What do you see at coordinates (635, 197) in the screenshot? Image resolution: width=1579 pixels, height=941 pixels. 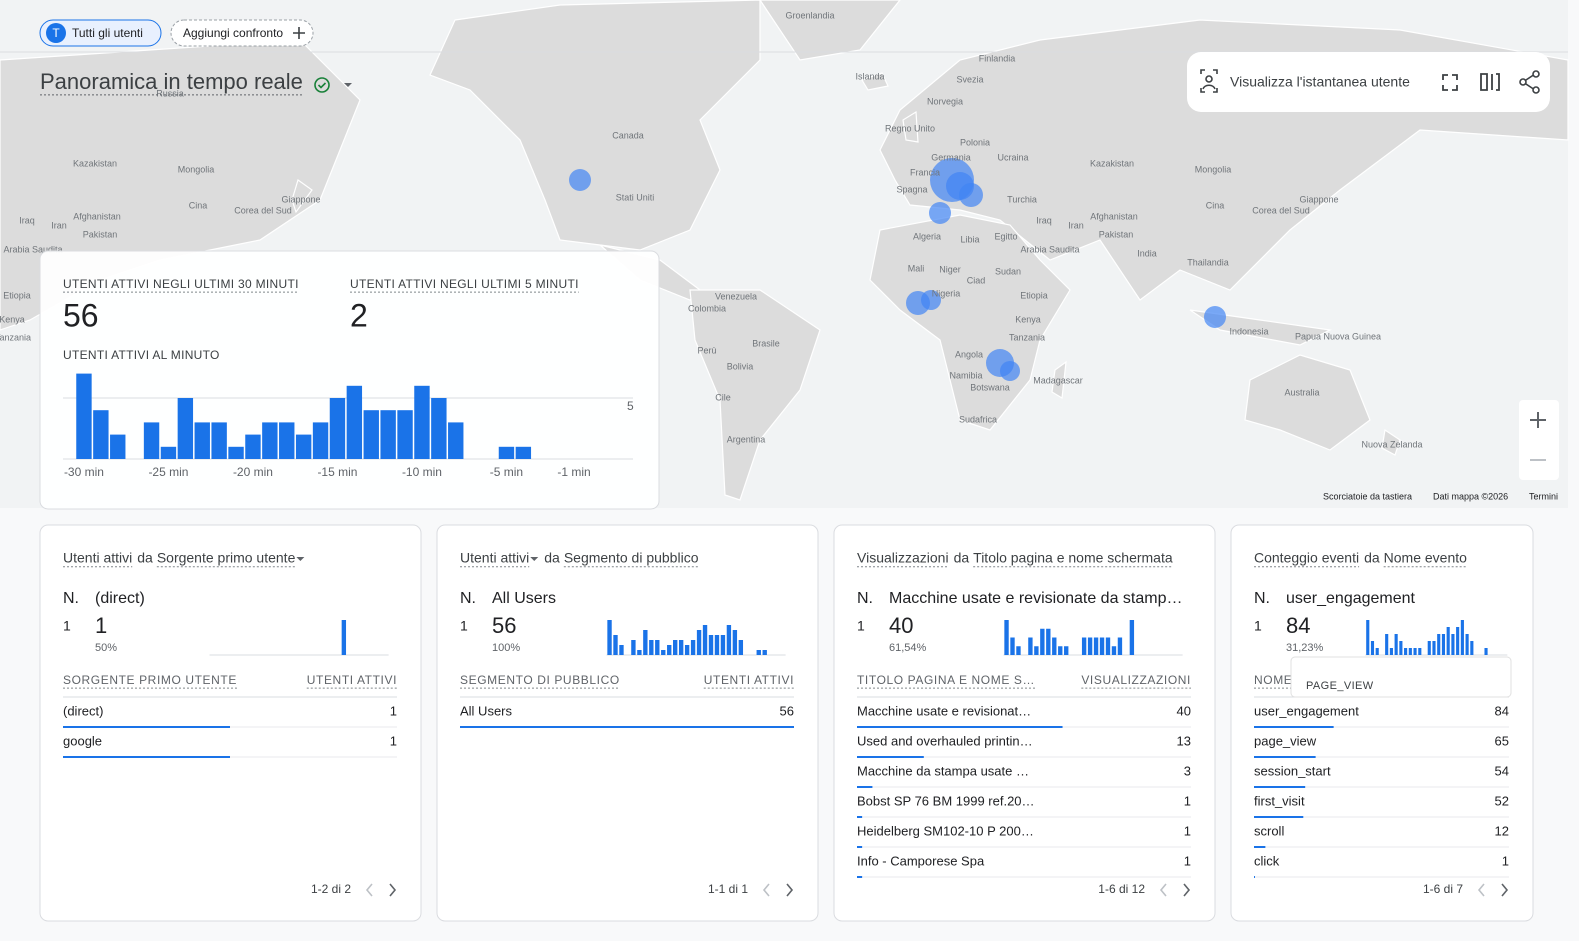 I see `map-label: Stati Uniti` at bounding box center [635, 197].